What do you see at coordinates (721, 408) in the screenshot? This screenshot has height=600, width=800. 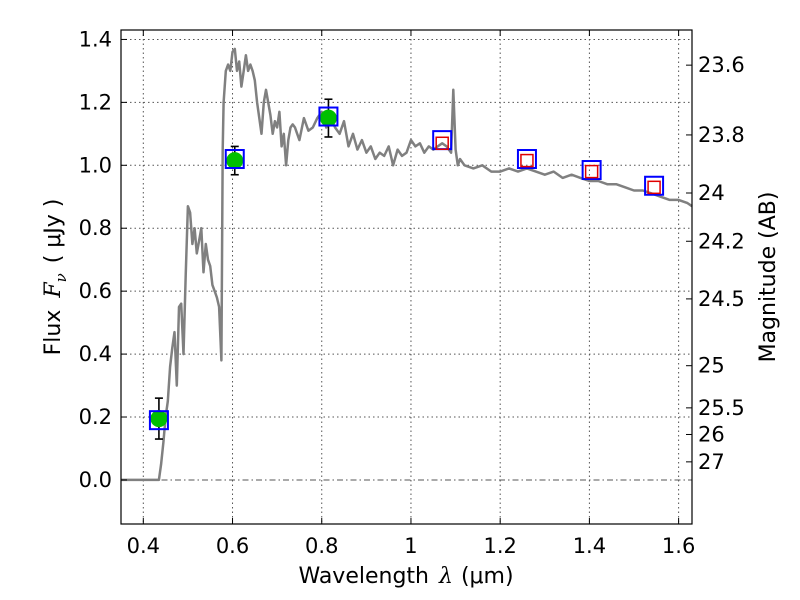 I see `mag-tick-label: 25.5` at bounding box center [721, 408].